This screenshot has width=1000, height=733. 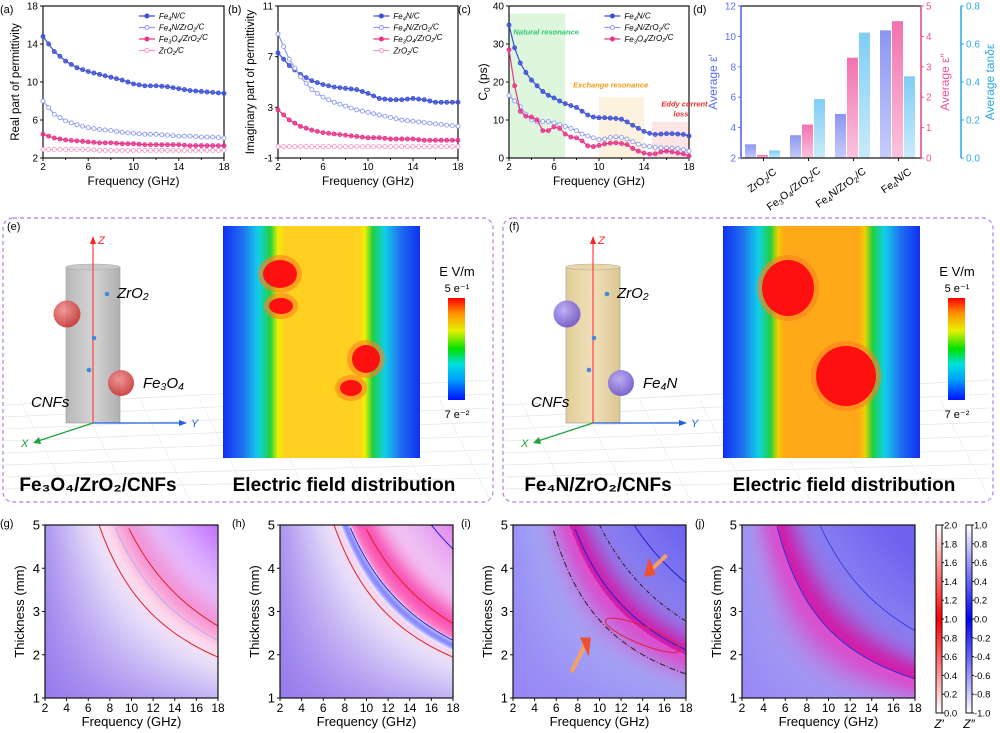 I want to click on colorbar-tick-label: 1.0, so click(x=980, y=526).